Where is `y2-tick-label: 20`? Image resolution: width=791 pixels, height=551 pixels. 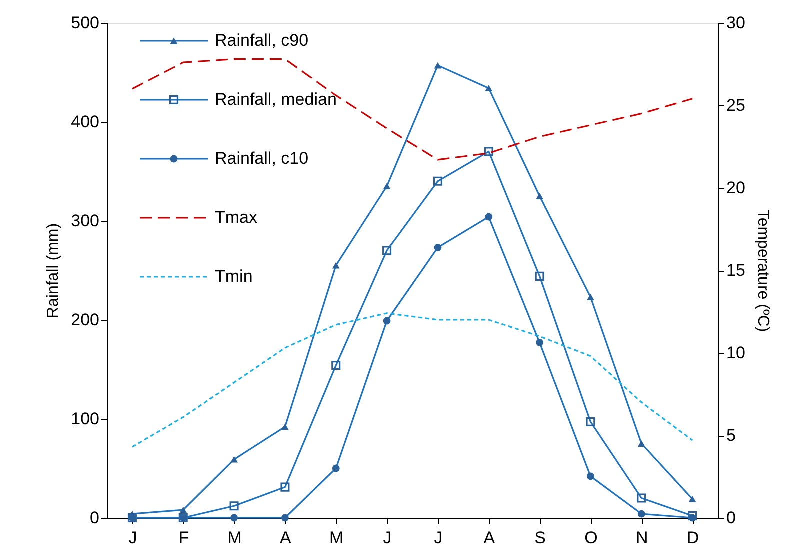 y2-tick-label: 20 is located at coordinates (736, 188).